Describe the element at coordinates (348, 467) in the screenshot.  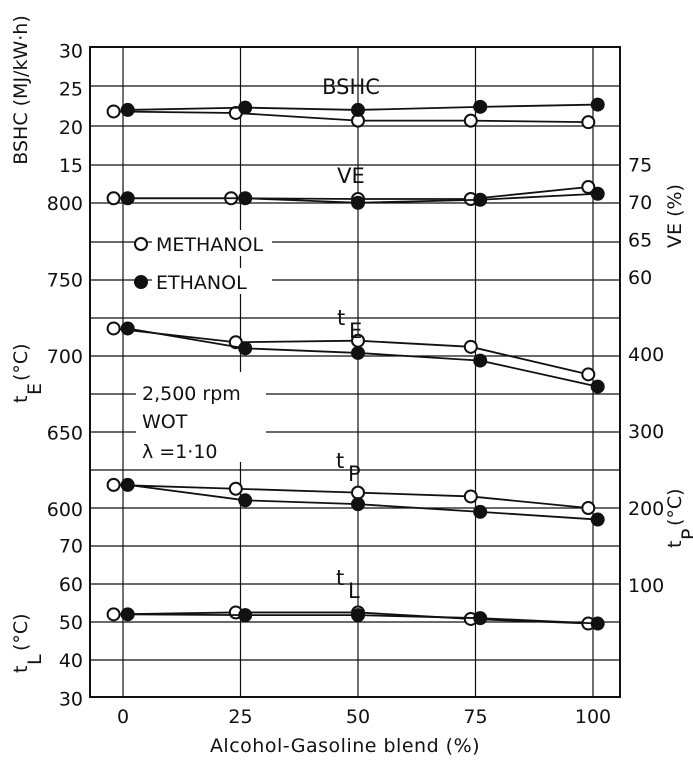
I see `panel-label-tp: t P` at that location.